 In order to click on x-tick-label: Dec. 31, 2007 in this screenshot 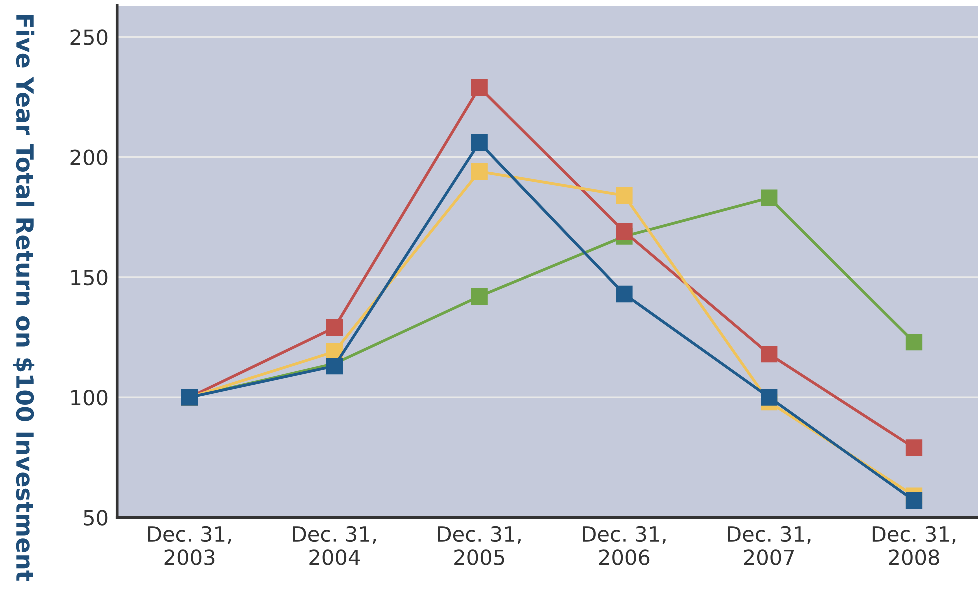, I will do `click(769, 546)`.